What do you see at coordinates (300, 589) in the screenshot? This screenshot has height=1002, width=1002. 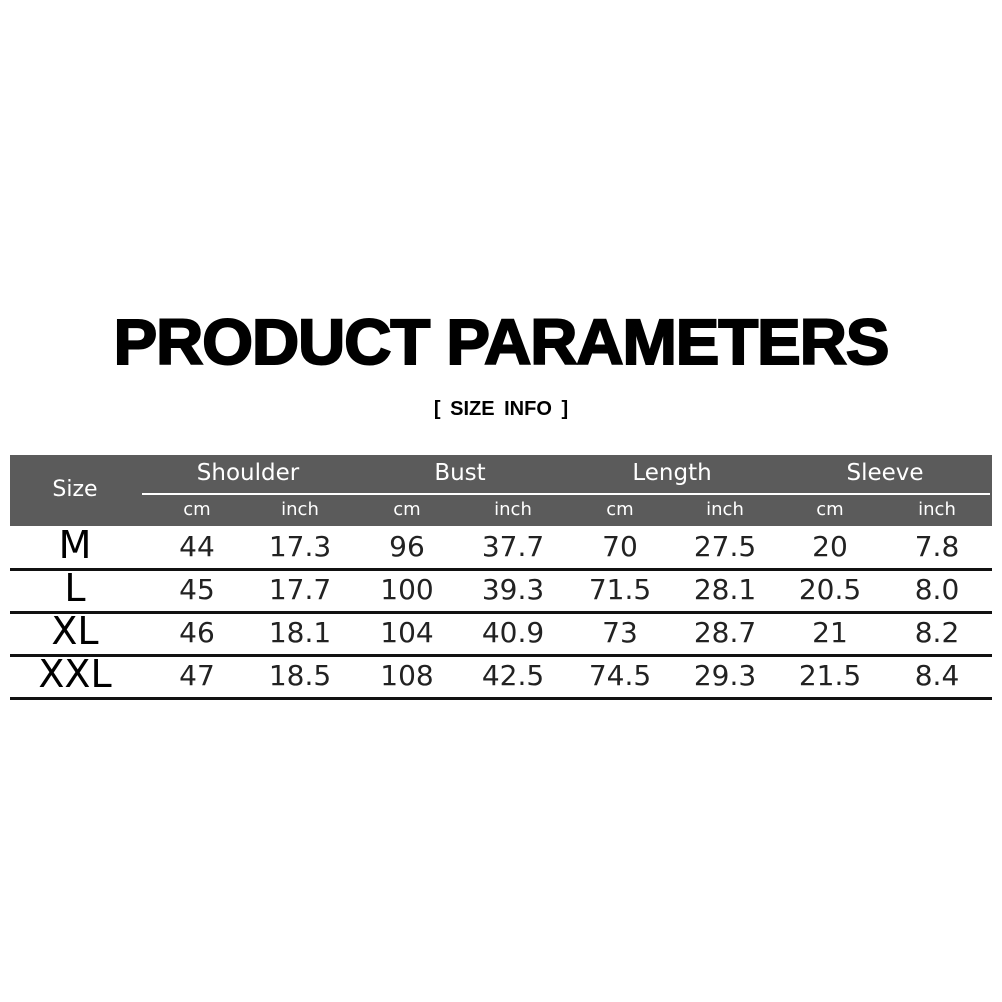 I see `value-cell: 17.7` at bounding box center [300, 589].